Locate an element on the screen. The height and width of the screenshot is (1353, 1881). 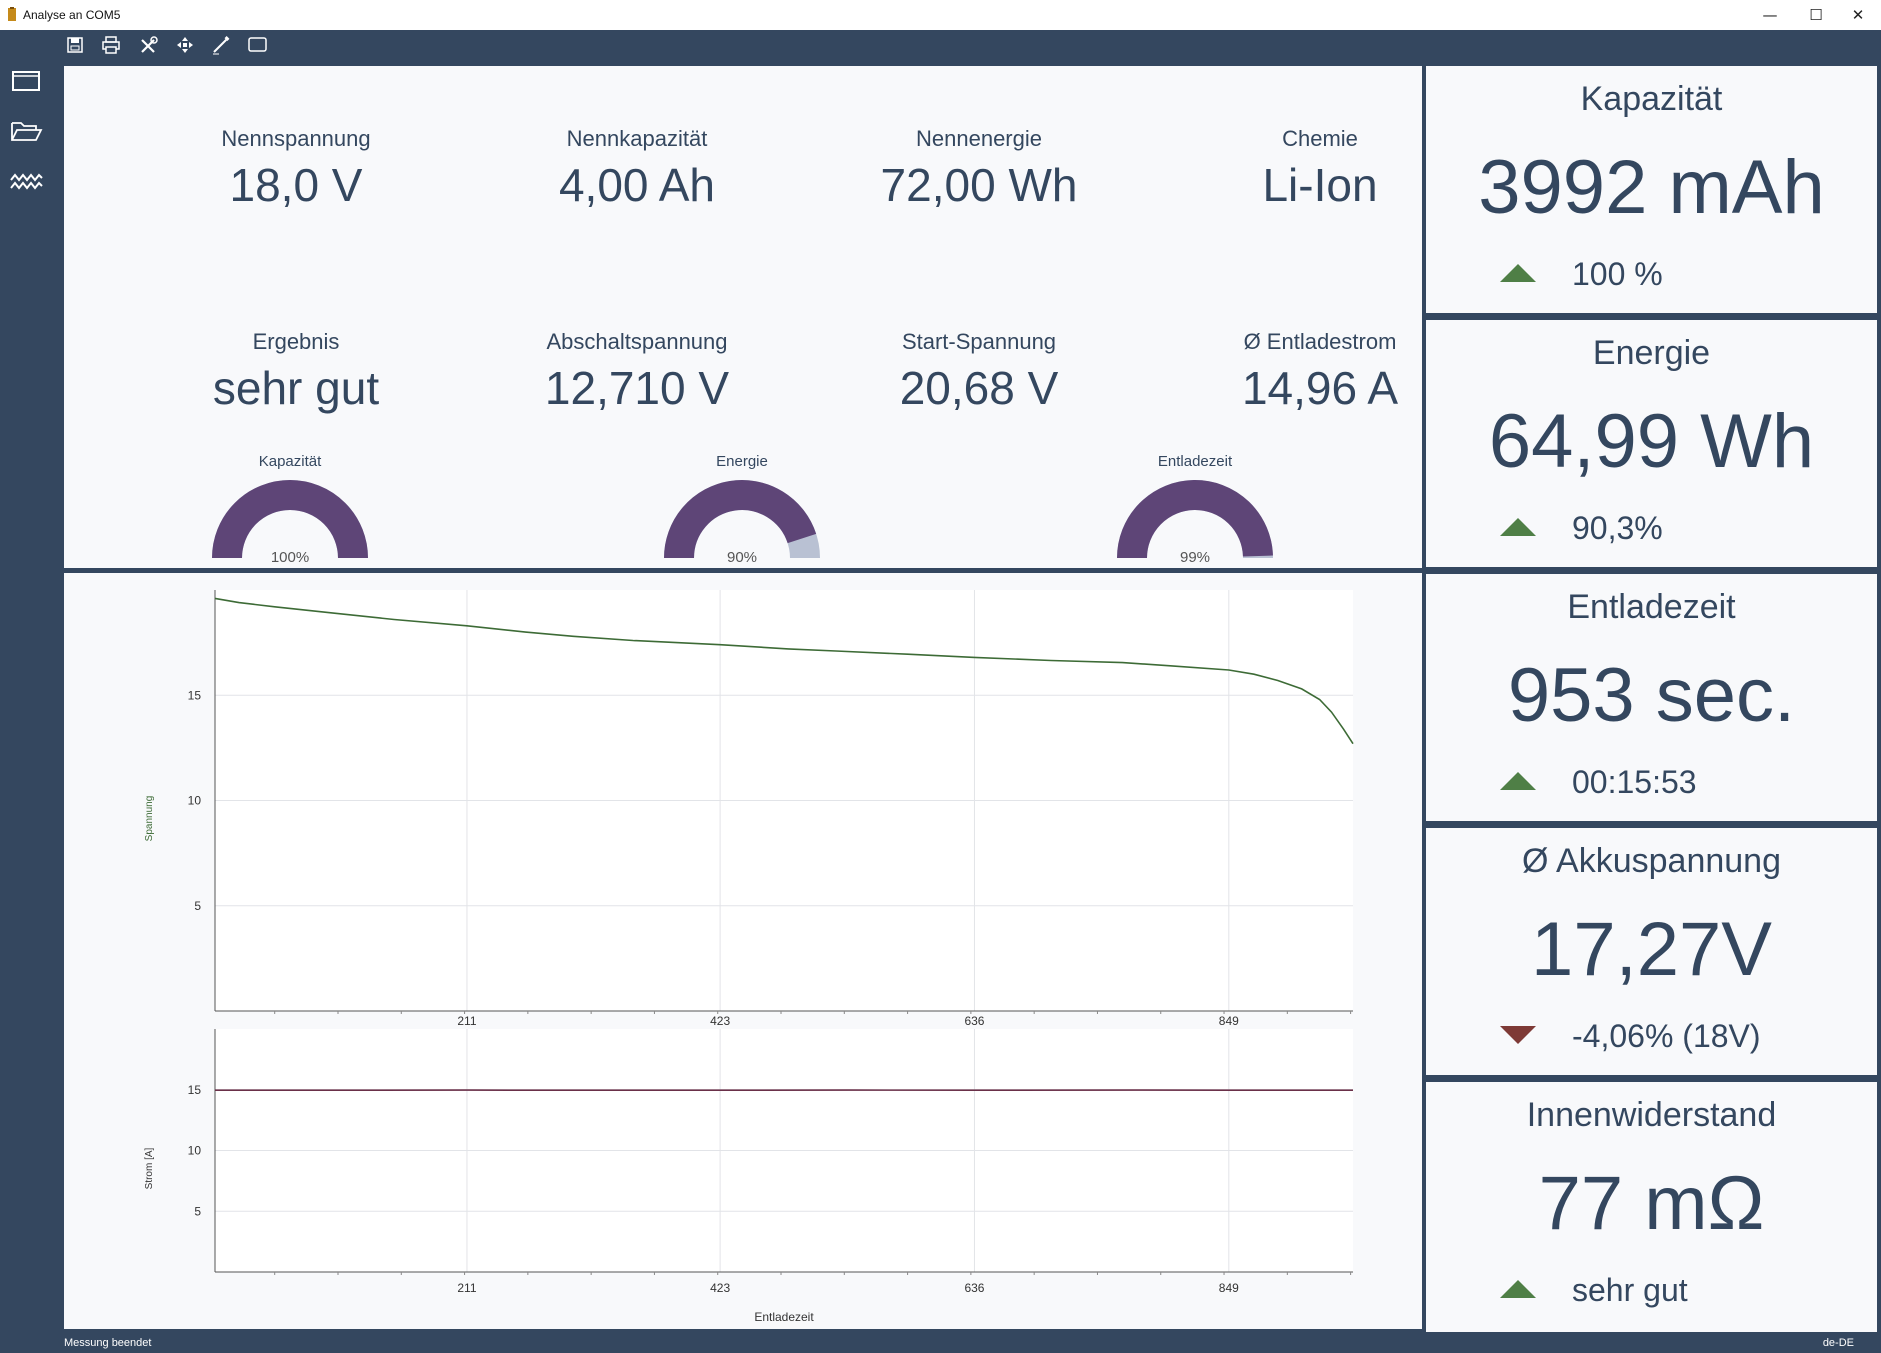
waveform-icon is located at coordinates (26, 181).